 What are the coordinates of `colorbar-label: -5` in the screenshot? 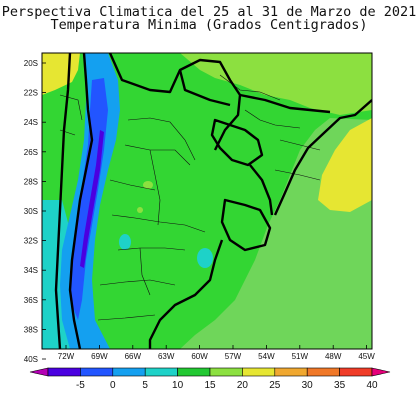 It's located at (80, 385).